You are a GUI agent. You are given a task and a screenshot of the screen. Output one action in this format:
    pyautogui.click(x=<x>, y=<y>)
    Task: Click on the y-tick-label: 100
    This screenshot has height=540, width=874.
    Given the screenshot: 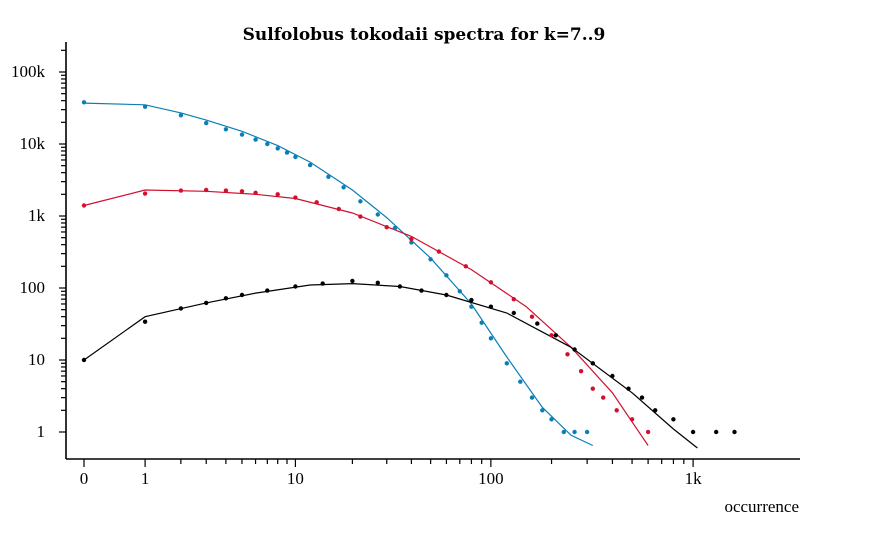 What is the action you would take?
    pyautogui.click(x=33, y=287)
    